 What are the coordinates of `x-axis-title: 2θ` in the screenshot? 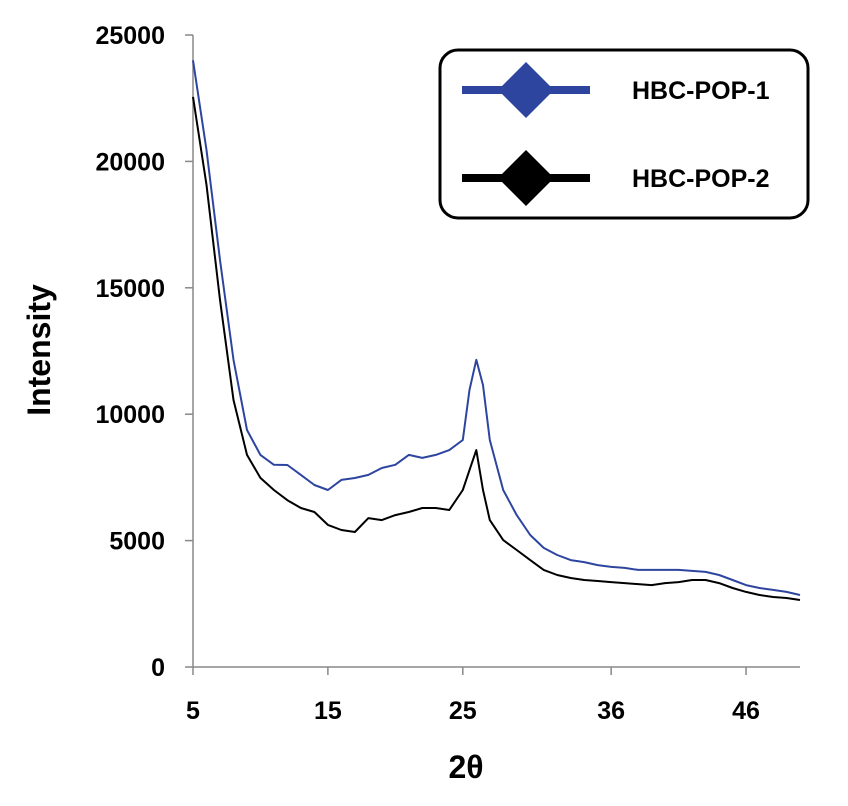 It's located at (465, 767).